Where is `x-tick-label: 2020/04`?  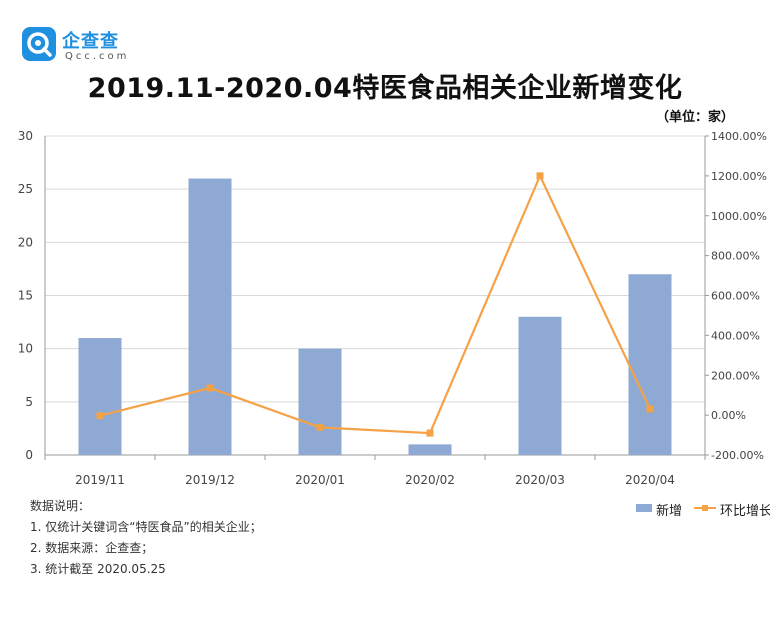
x-tick-label: 2020/04 is located at coordinates (650, 480).